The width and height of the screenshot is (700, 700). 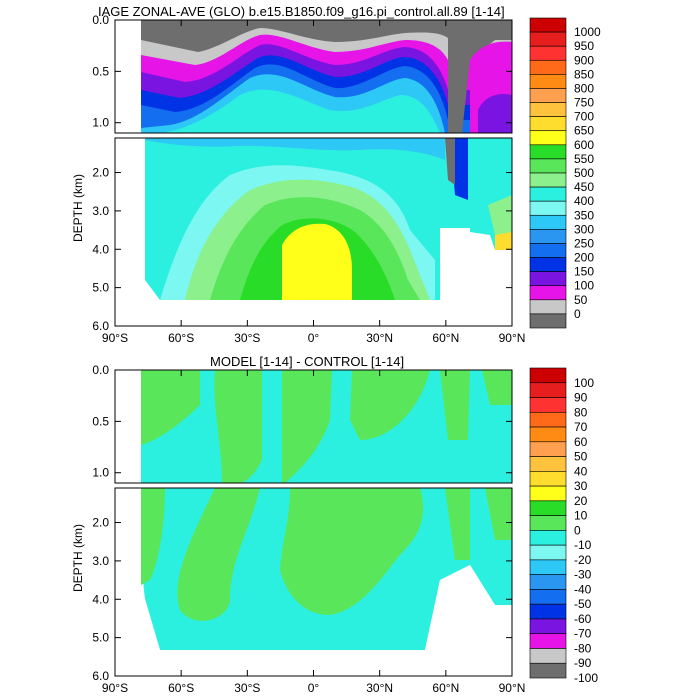 What do you see at coordinates (181, 338) in the screenshot?
I see `x-tick-label: 60°S` at bounding box center [181, 338].